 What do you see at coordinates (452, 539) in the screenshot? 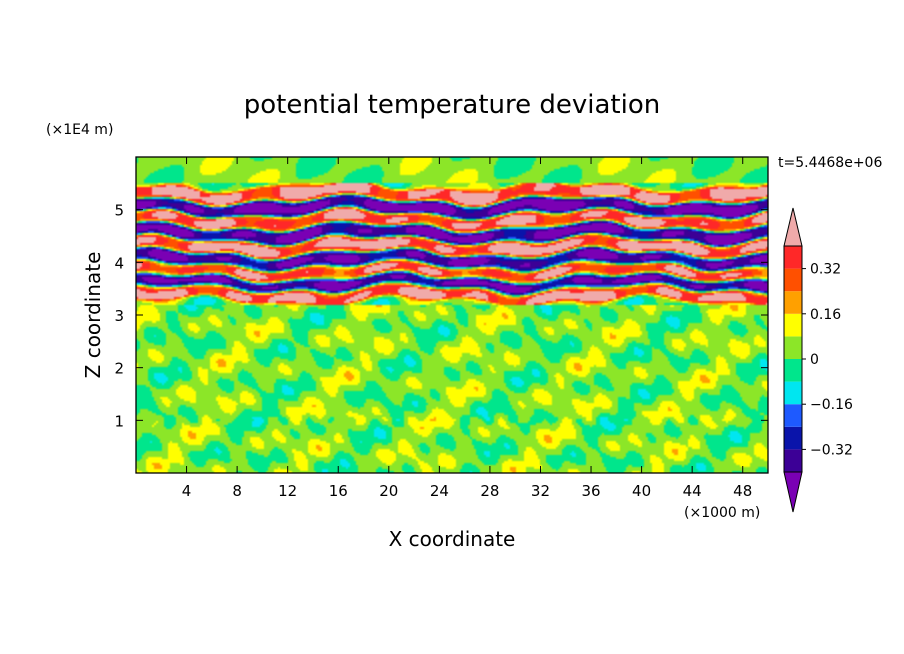
I see `x-axis-label: X coordinate` at bounding box center [452, 539].